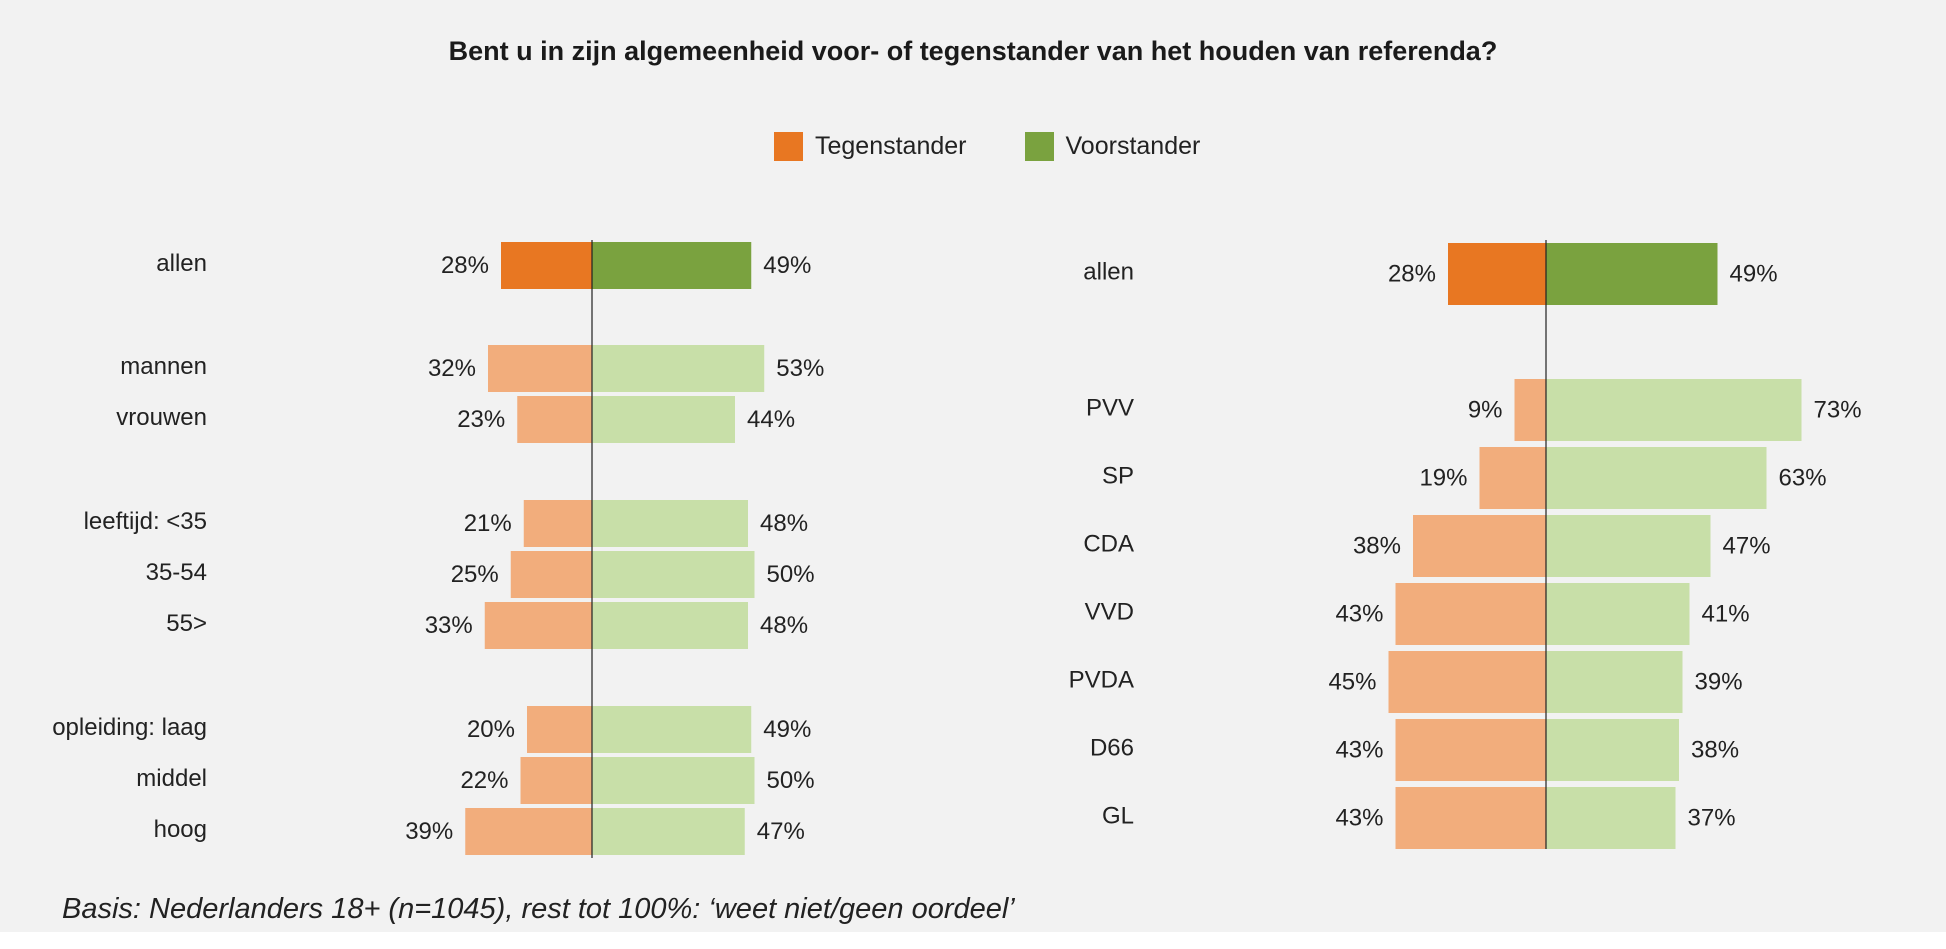 This screenshot has height=949, width=1946. I want to click on category-label: SP, so click(1118, 476).